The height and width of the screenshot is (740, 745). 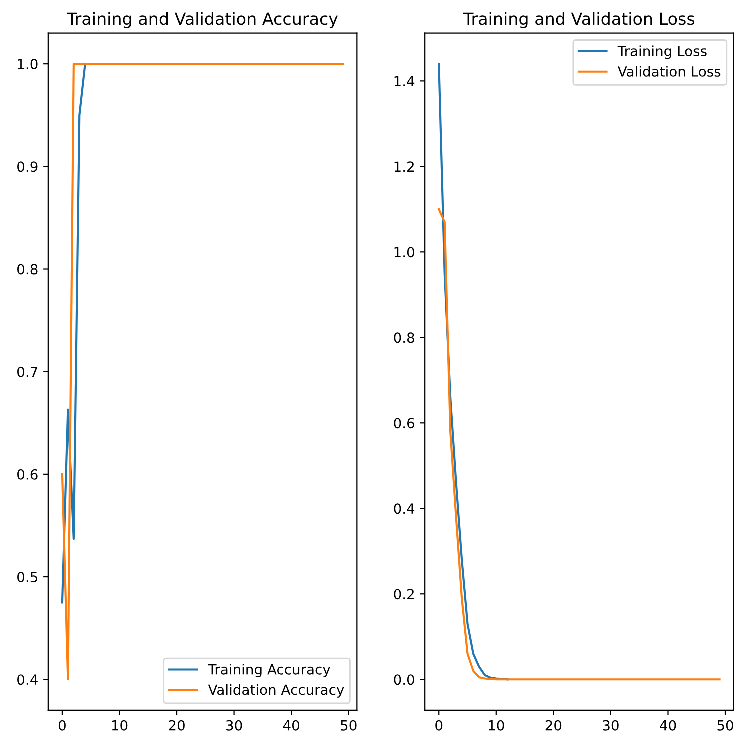 What do you see at coordinates (202, 20) in the screenshot?
I see `chart-title: Training and Validation Accuracy` at bounding box center [202, 20].